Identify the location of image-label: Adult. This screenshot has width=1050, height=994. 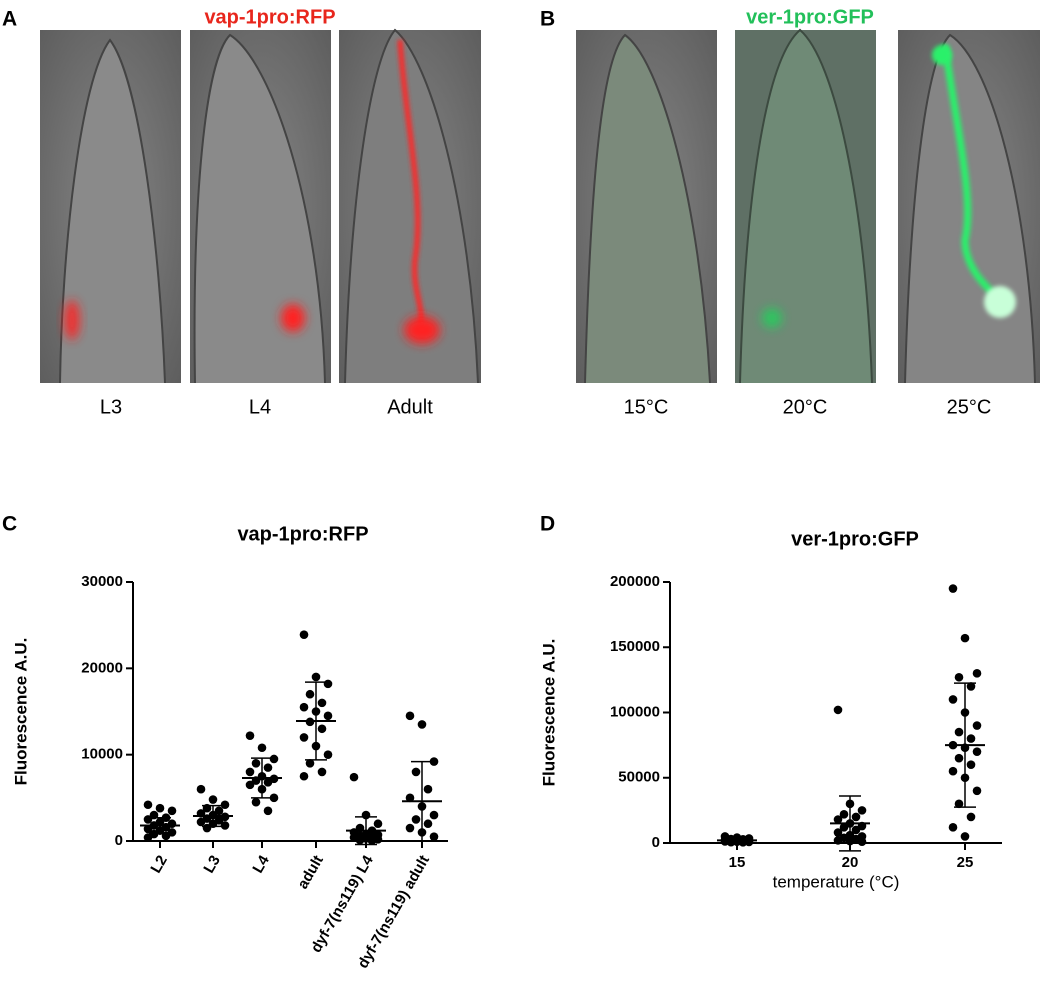
(410, 407).